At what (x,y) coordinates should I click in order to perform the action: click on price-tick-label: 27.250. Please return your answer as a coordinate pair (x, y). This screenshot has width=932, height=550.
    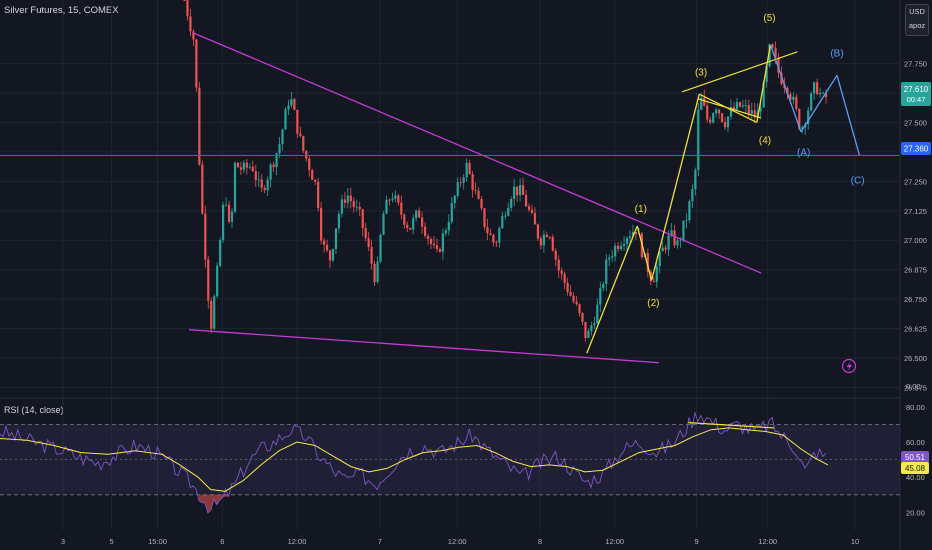
    Looking at the image, I should click on (915, 181).